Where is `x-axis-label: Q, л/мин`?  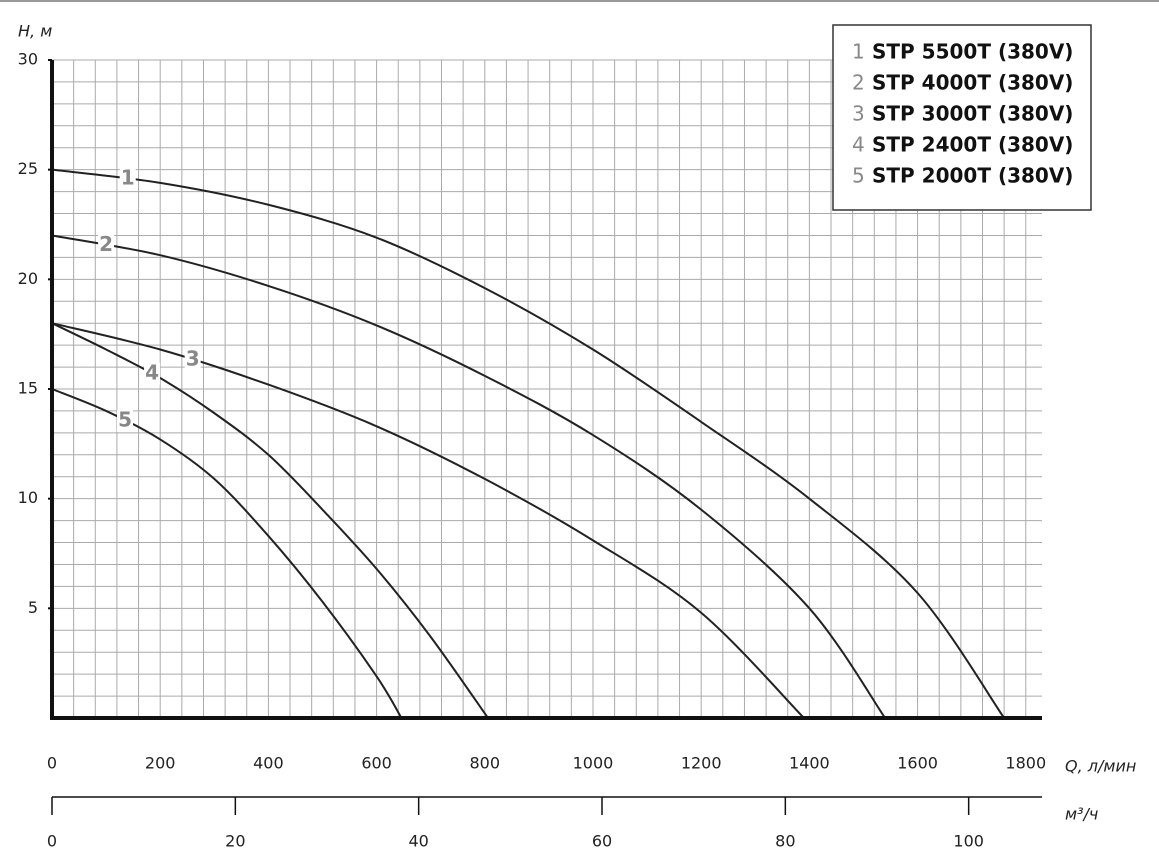 x-axis-label: Q, л/мин is located at coordinates (1100, 766).